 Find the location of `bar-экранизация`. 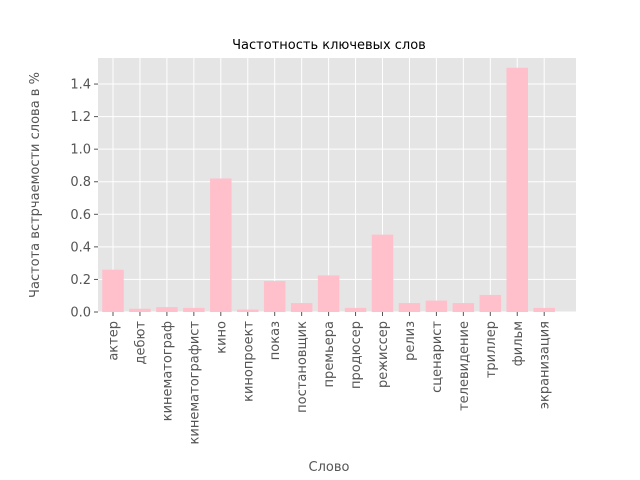

bar-экранизация is located at coordinates (544, 309).